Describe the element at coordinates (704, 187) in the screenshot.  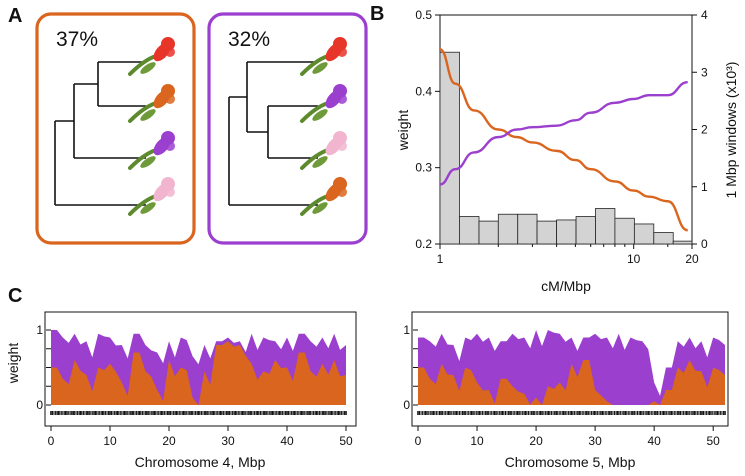
I see `panel-b-ytick-right-label: 1` at that location.